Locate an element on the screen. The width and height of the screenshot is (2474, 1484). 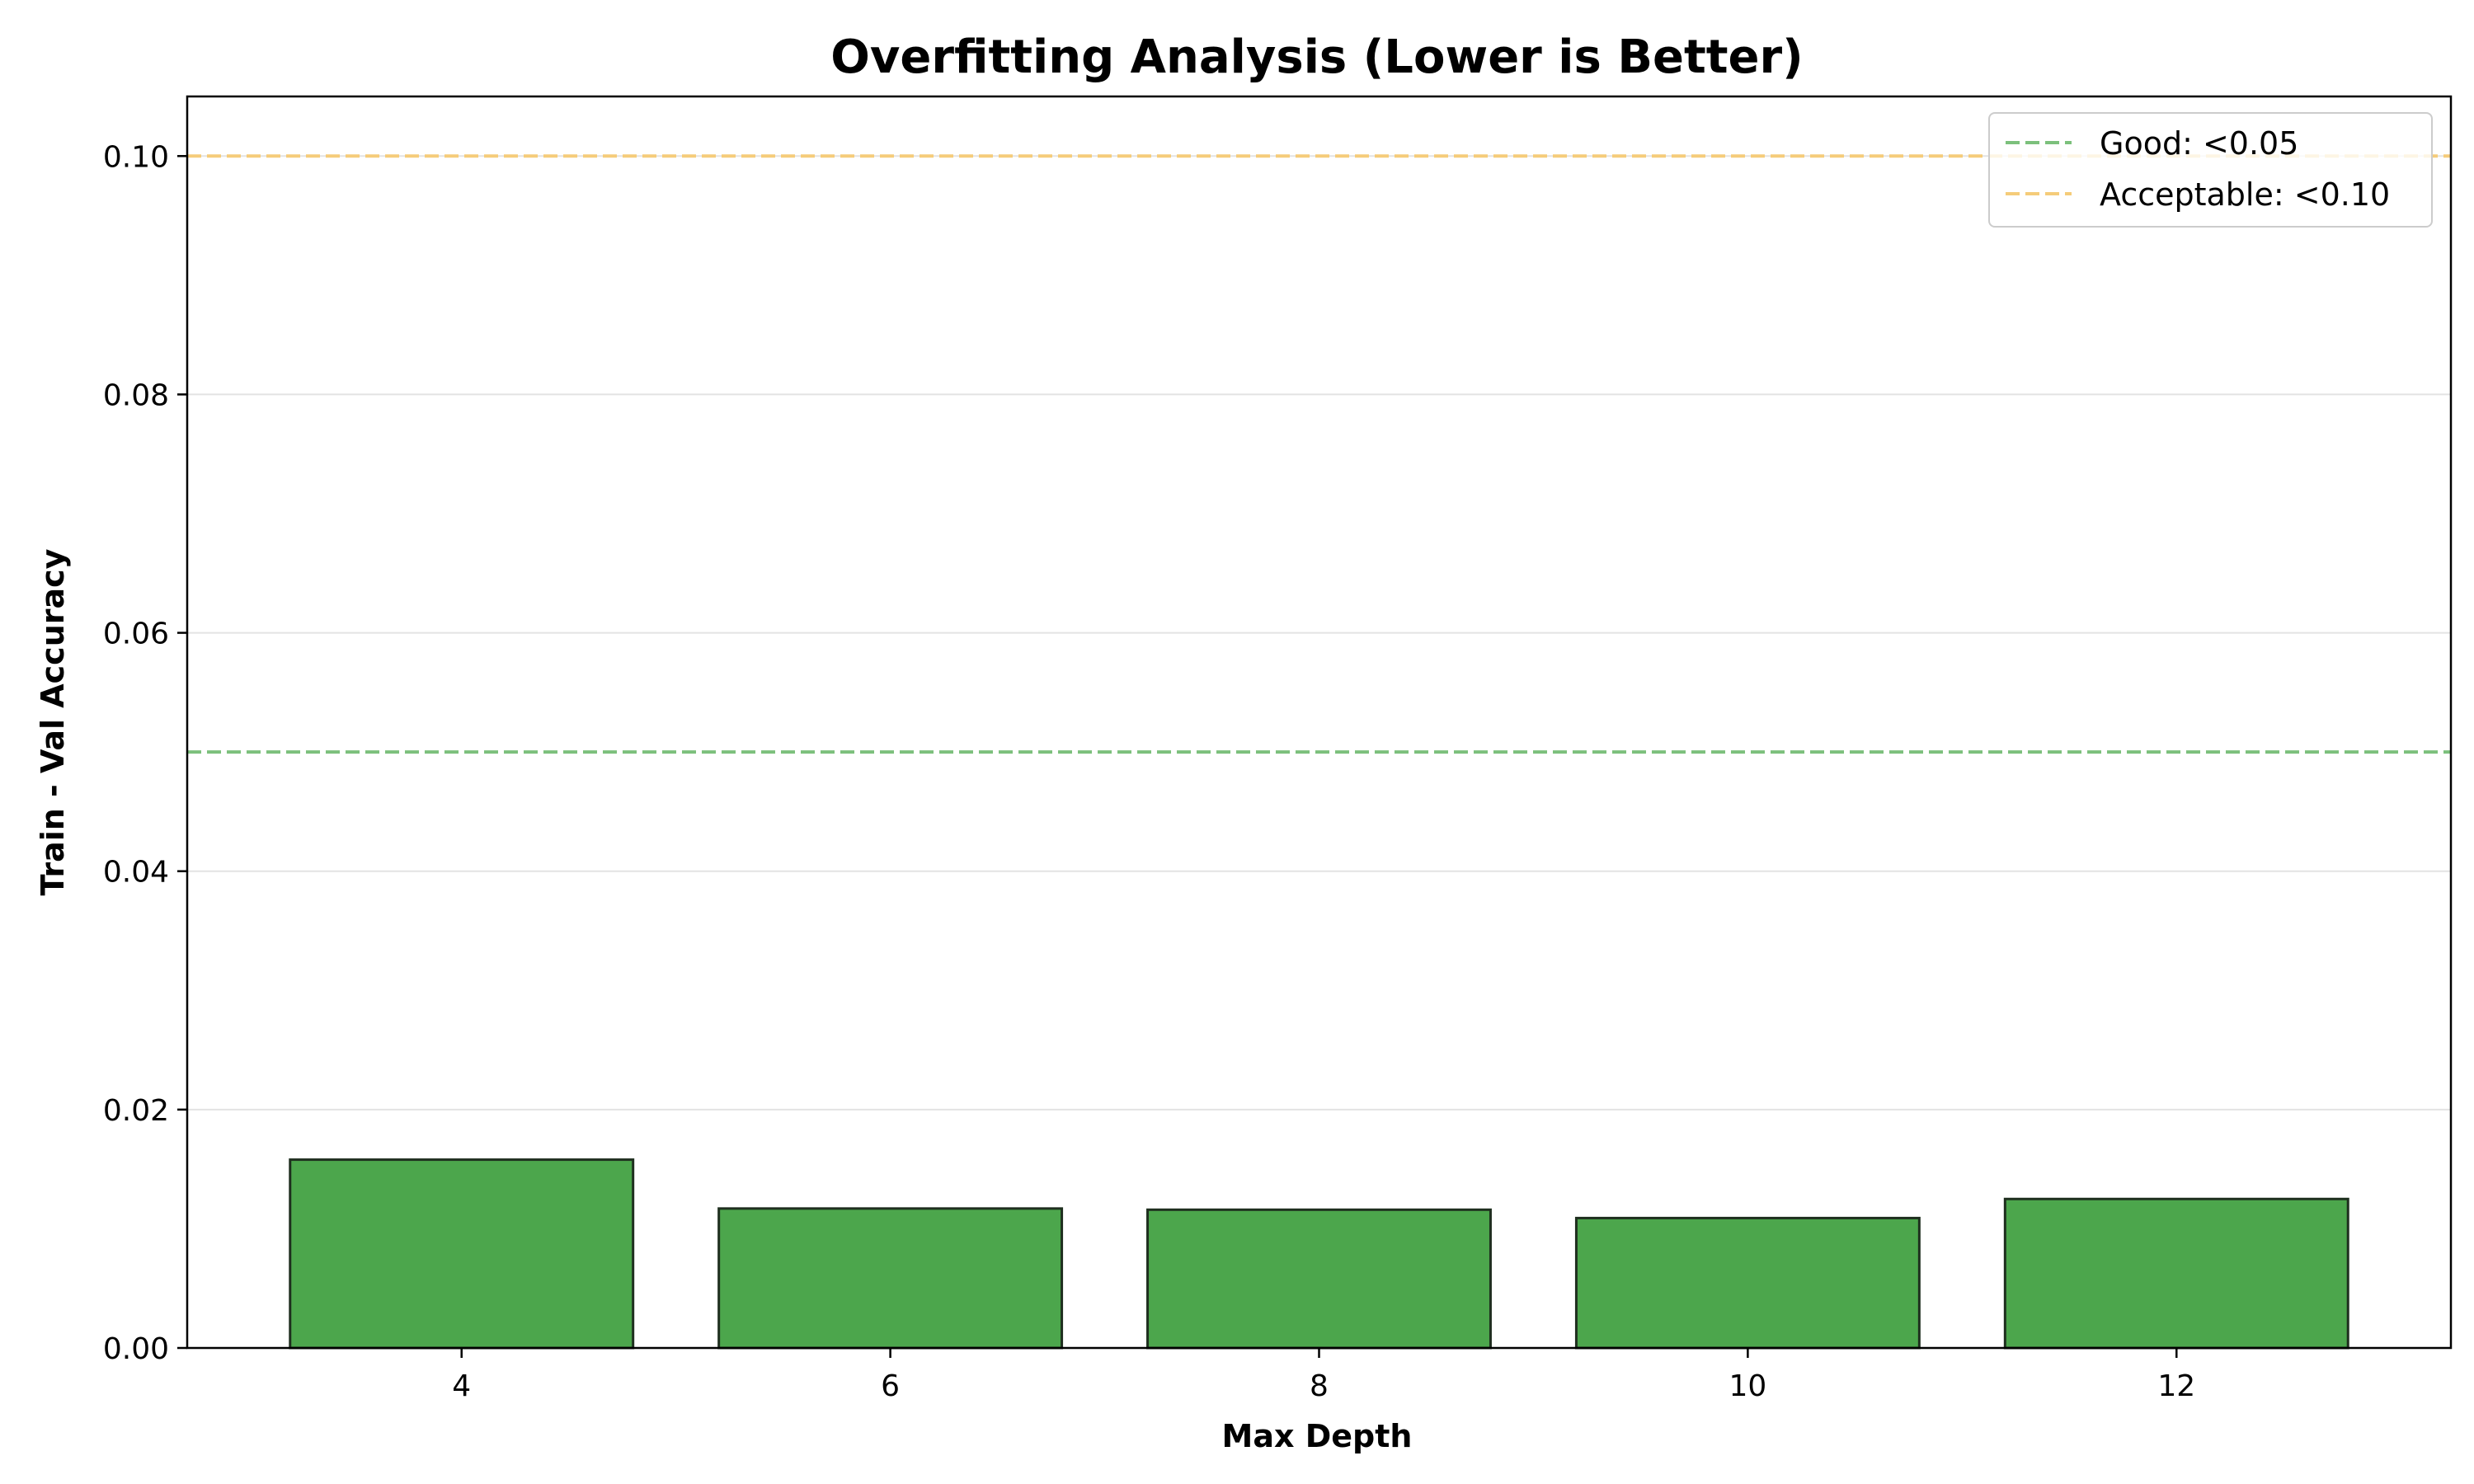
y-tick-label: 0.04 is located at coordinates (136, 873).